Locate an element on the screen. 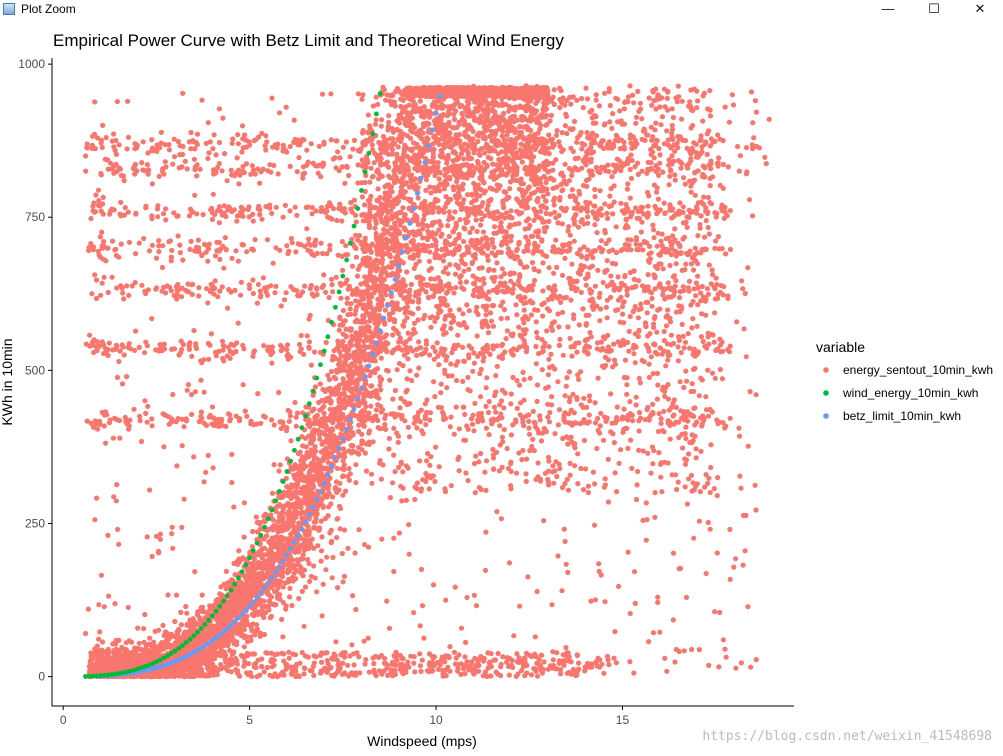  window-title: Plot Zoom is located at coordinates (48, 8).